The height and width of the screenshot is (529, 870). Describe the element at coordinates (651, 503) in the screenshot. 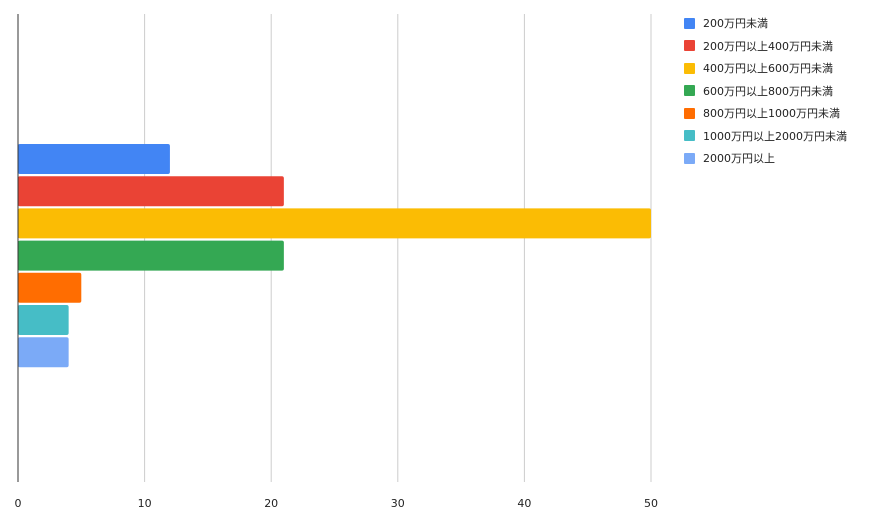

I see `x-tick-label: 50` at that location.